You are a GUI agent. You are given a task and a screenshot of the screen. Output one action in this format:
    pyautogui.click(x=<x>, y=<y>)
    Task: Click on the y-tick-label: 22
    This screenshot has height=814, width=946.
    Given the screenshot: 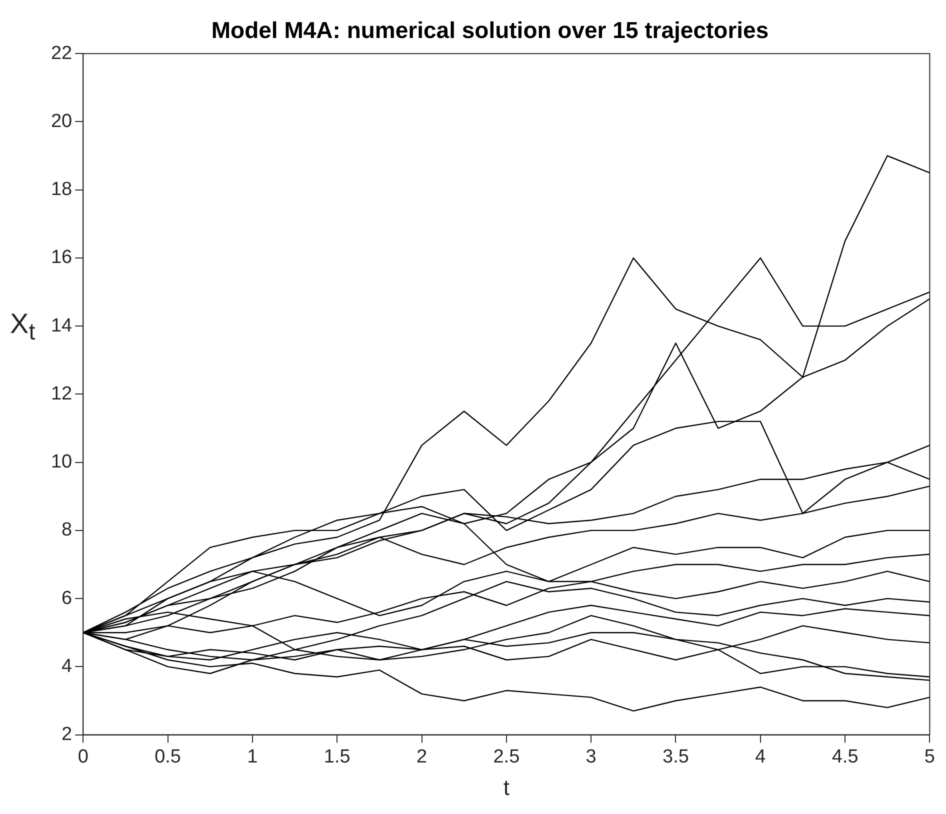 What is the action you would take?
    pyautogui.click(x=61, y=53)
    